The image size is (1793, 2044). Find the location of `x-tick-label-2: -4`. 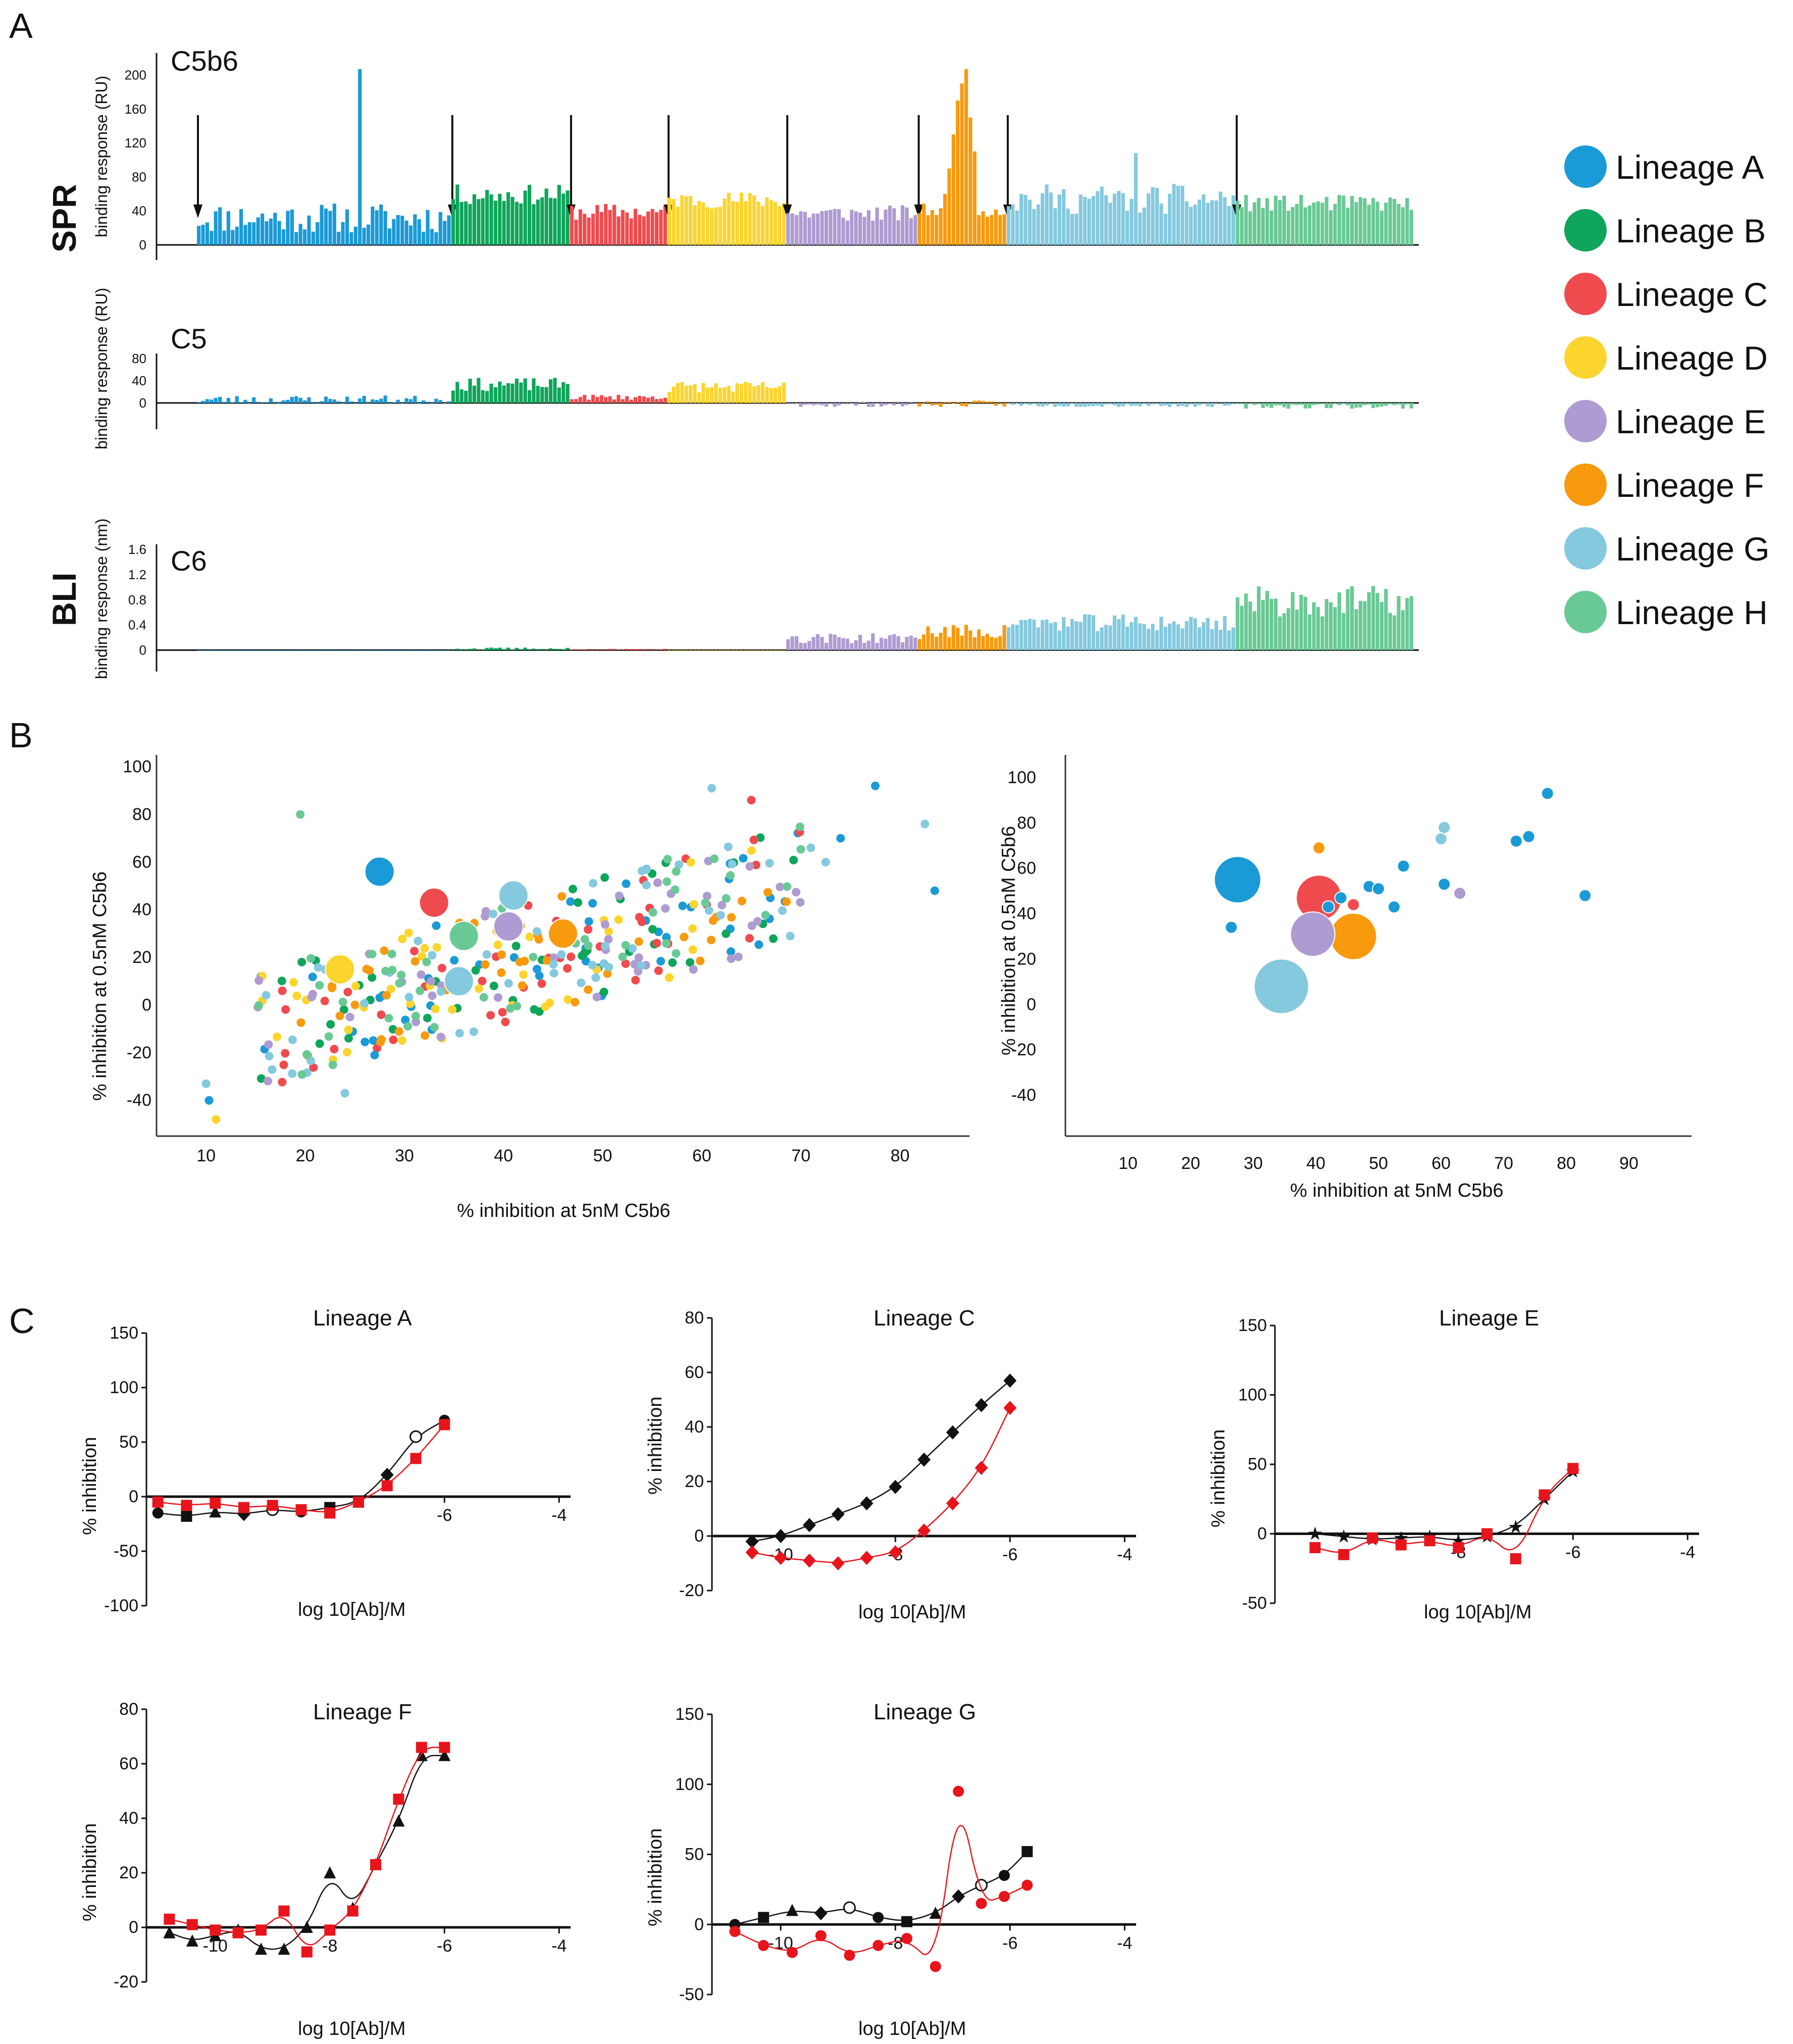

x-tick-label-2: -4 is located at coordinates (1687, 1552).